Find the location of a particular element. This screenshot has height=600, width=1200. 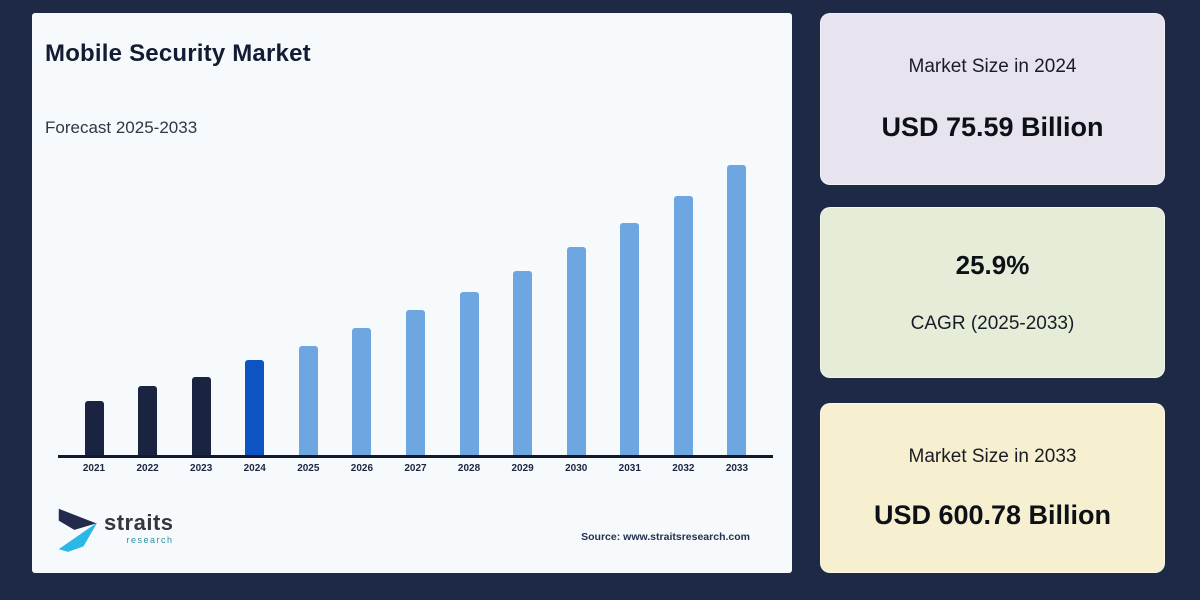

bar-column-2022 is located at coordinates (148, 310).